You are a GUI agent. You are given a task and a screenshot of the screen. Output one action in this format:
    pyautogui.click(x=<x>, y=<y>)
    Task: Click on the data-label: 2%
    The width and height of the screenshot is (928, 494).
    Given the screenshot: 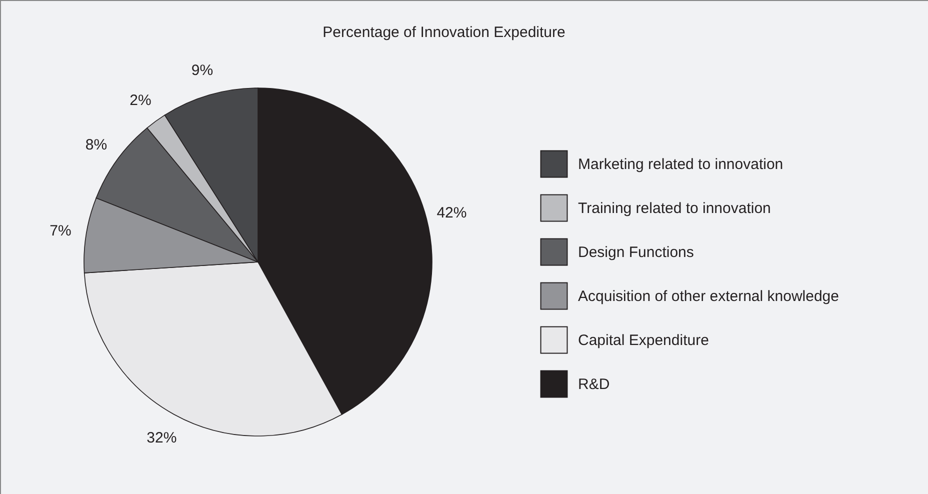 What is the action you would take?
    pyautogui.click(x=141, y=101)
    